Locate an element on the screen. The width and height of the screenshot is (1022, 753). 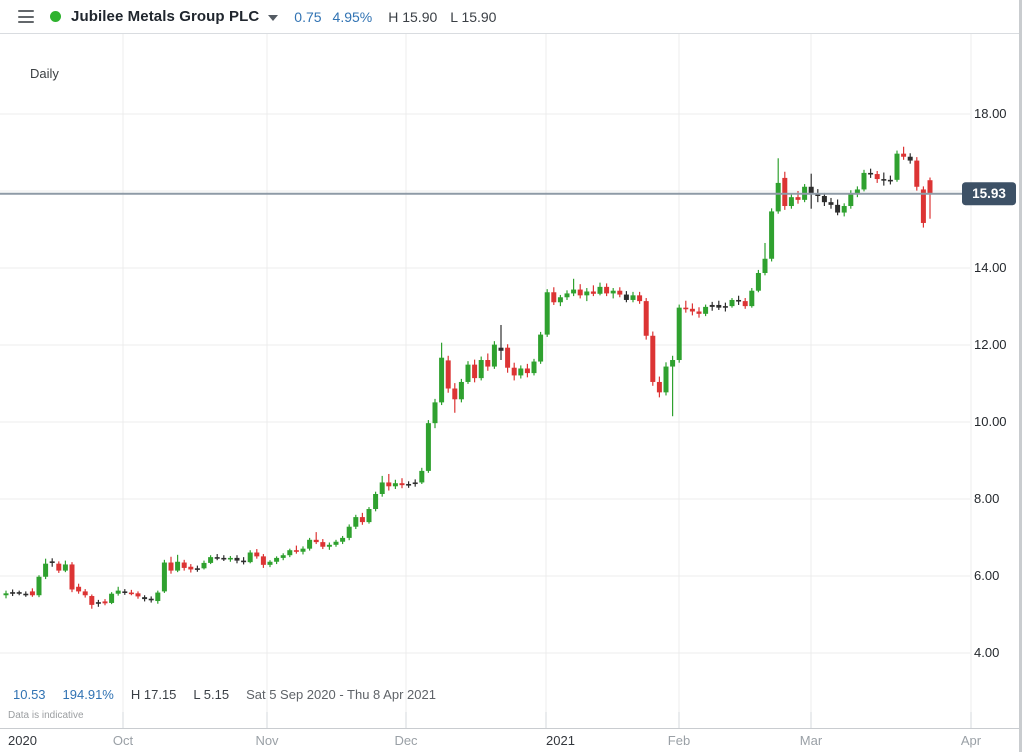
period-low: L 5.15 is located at coordinates (211, 694).